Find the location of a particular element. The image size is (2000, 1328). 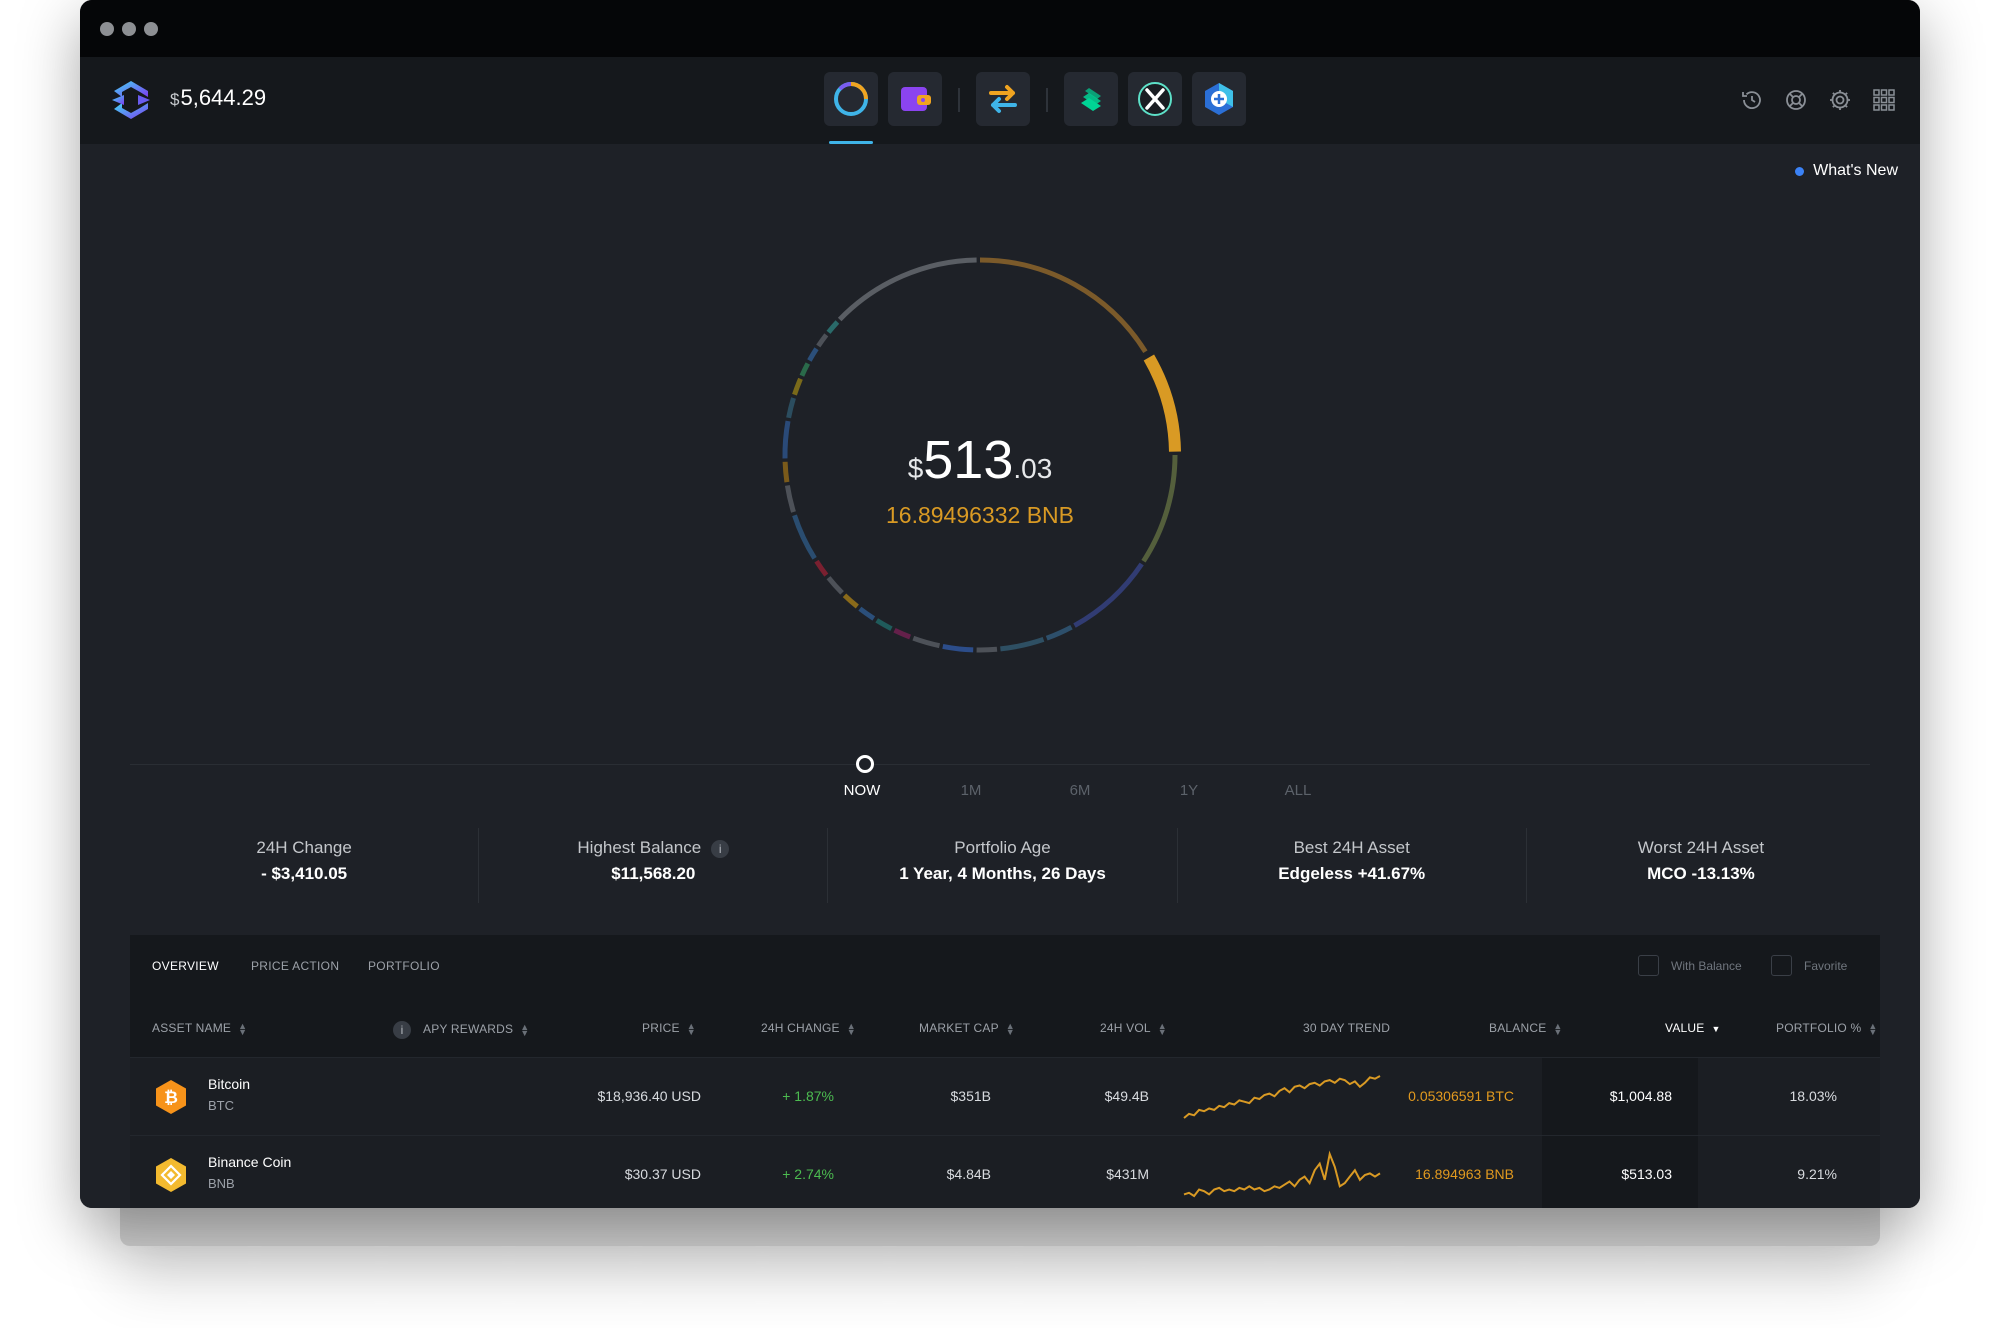

timeline-1y: 1Y is located at coordinates (1189, 790).